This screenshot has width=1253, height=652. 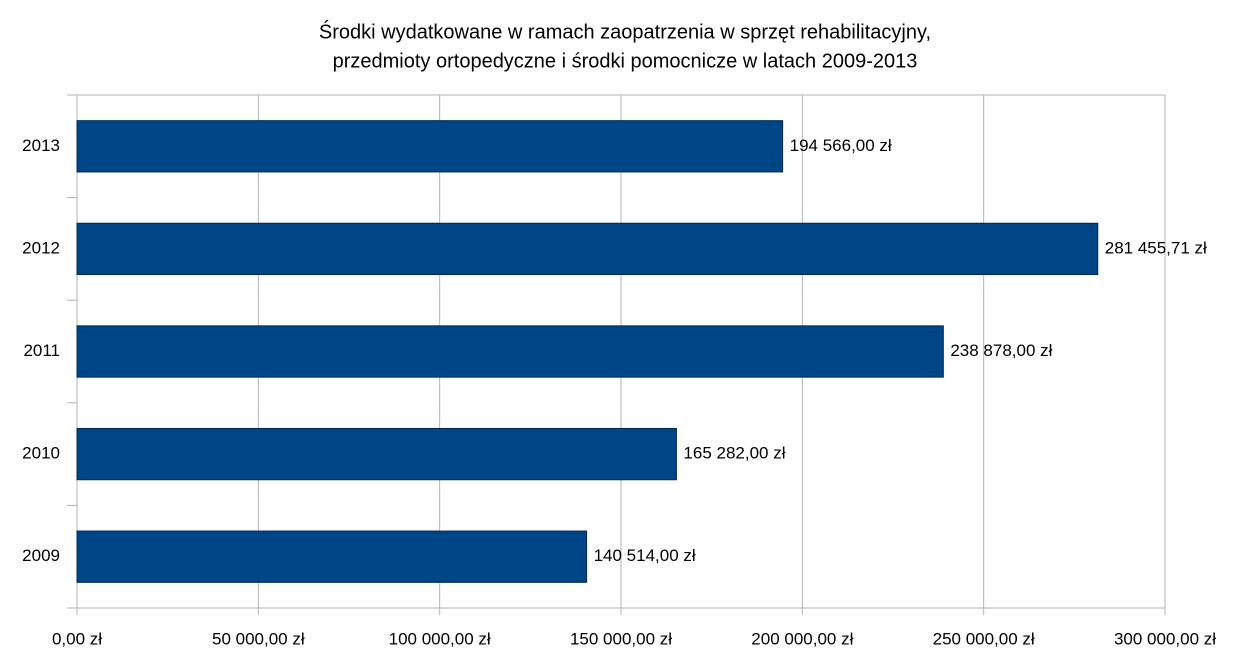 What do you see at coordinates (734, 453) in the screenshot?
I see `data-label: 165 282,00 zł` at bounding box center [734, 453].